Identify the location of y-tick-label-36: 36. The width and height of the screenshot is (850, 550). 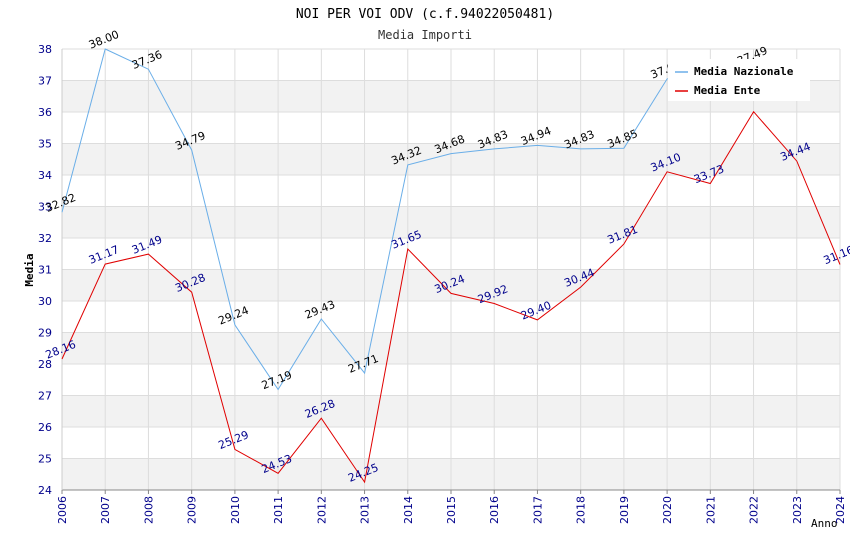
(45, 112).